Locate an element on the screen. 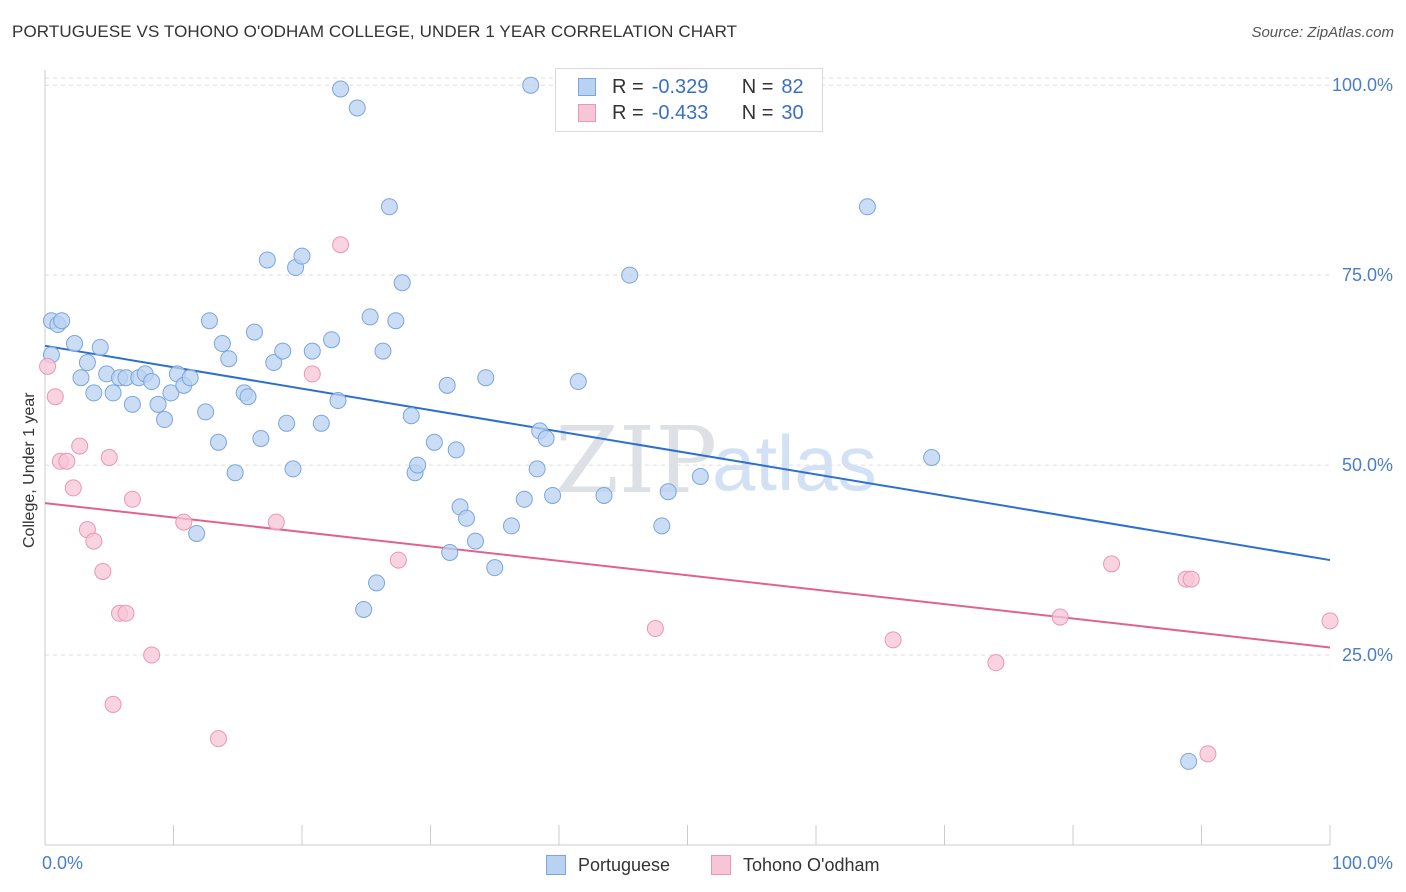 The width and height of the screenshot is (1406, 892). x-tick-label: 100.0% is located at coordinates (1362, 863).